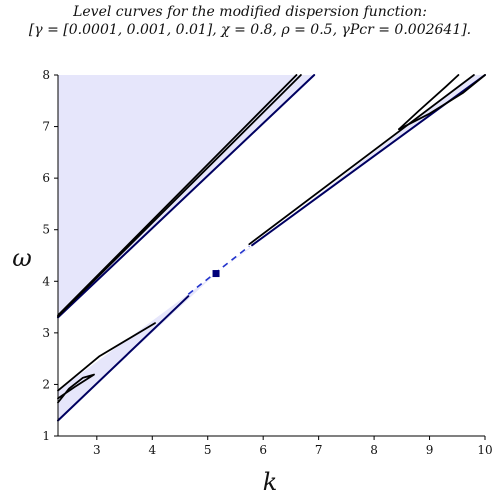  I want to click on x-tick-label: 5, so click(208, 450).